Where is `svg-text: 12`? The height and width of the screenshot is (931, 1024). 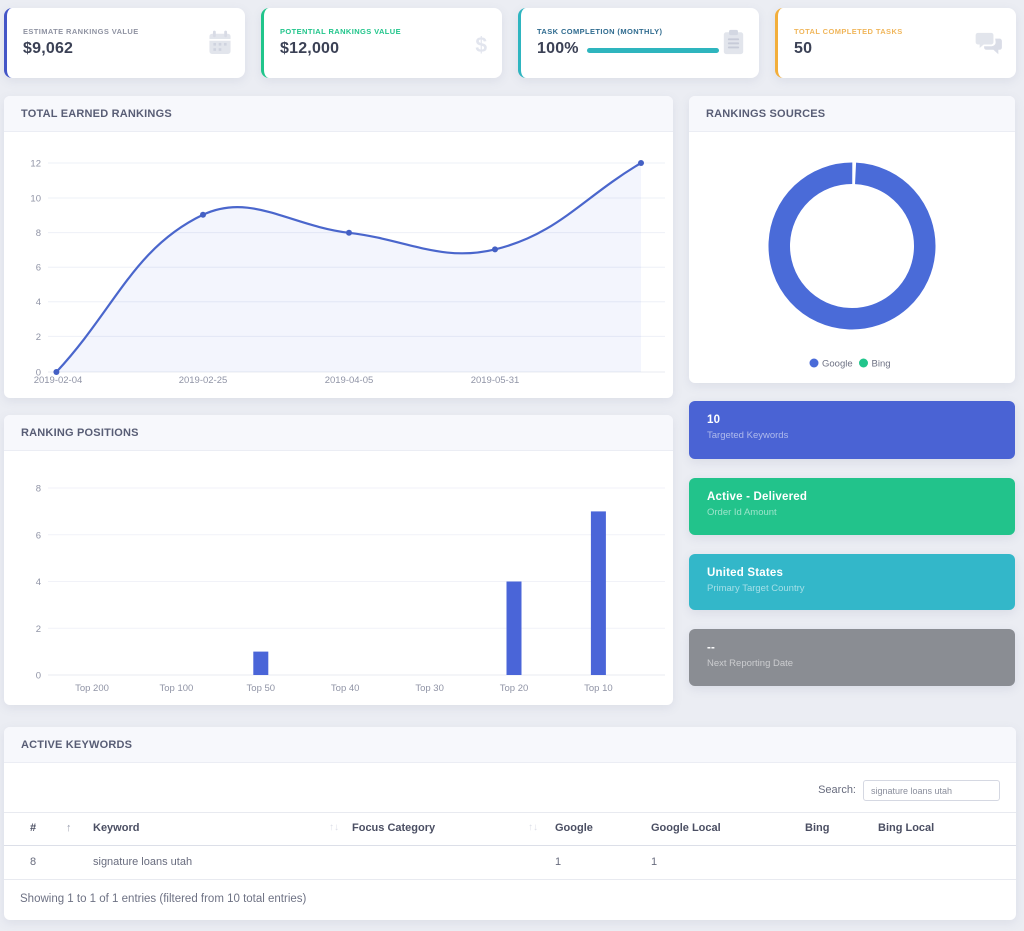
svg-text: 12 is located at coordinates (35, 164).